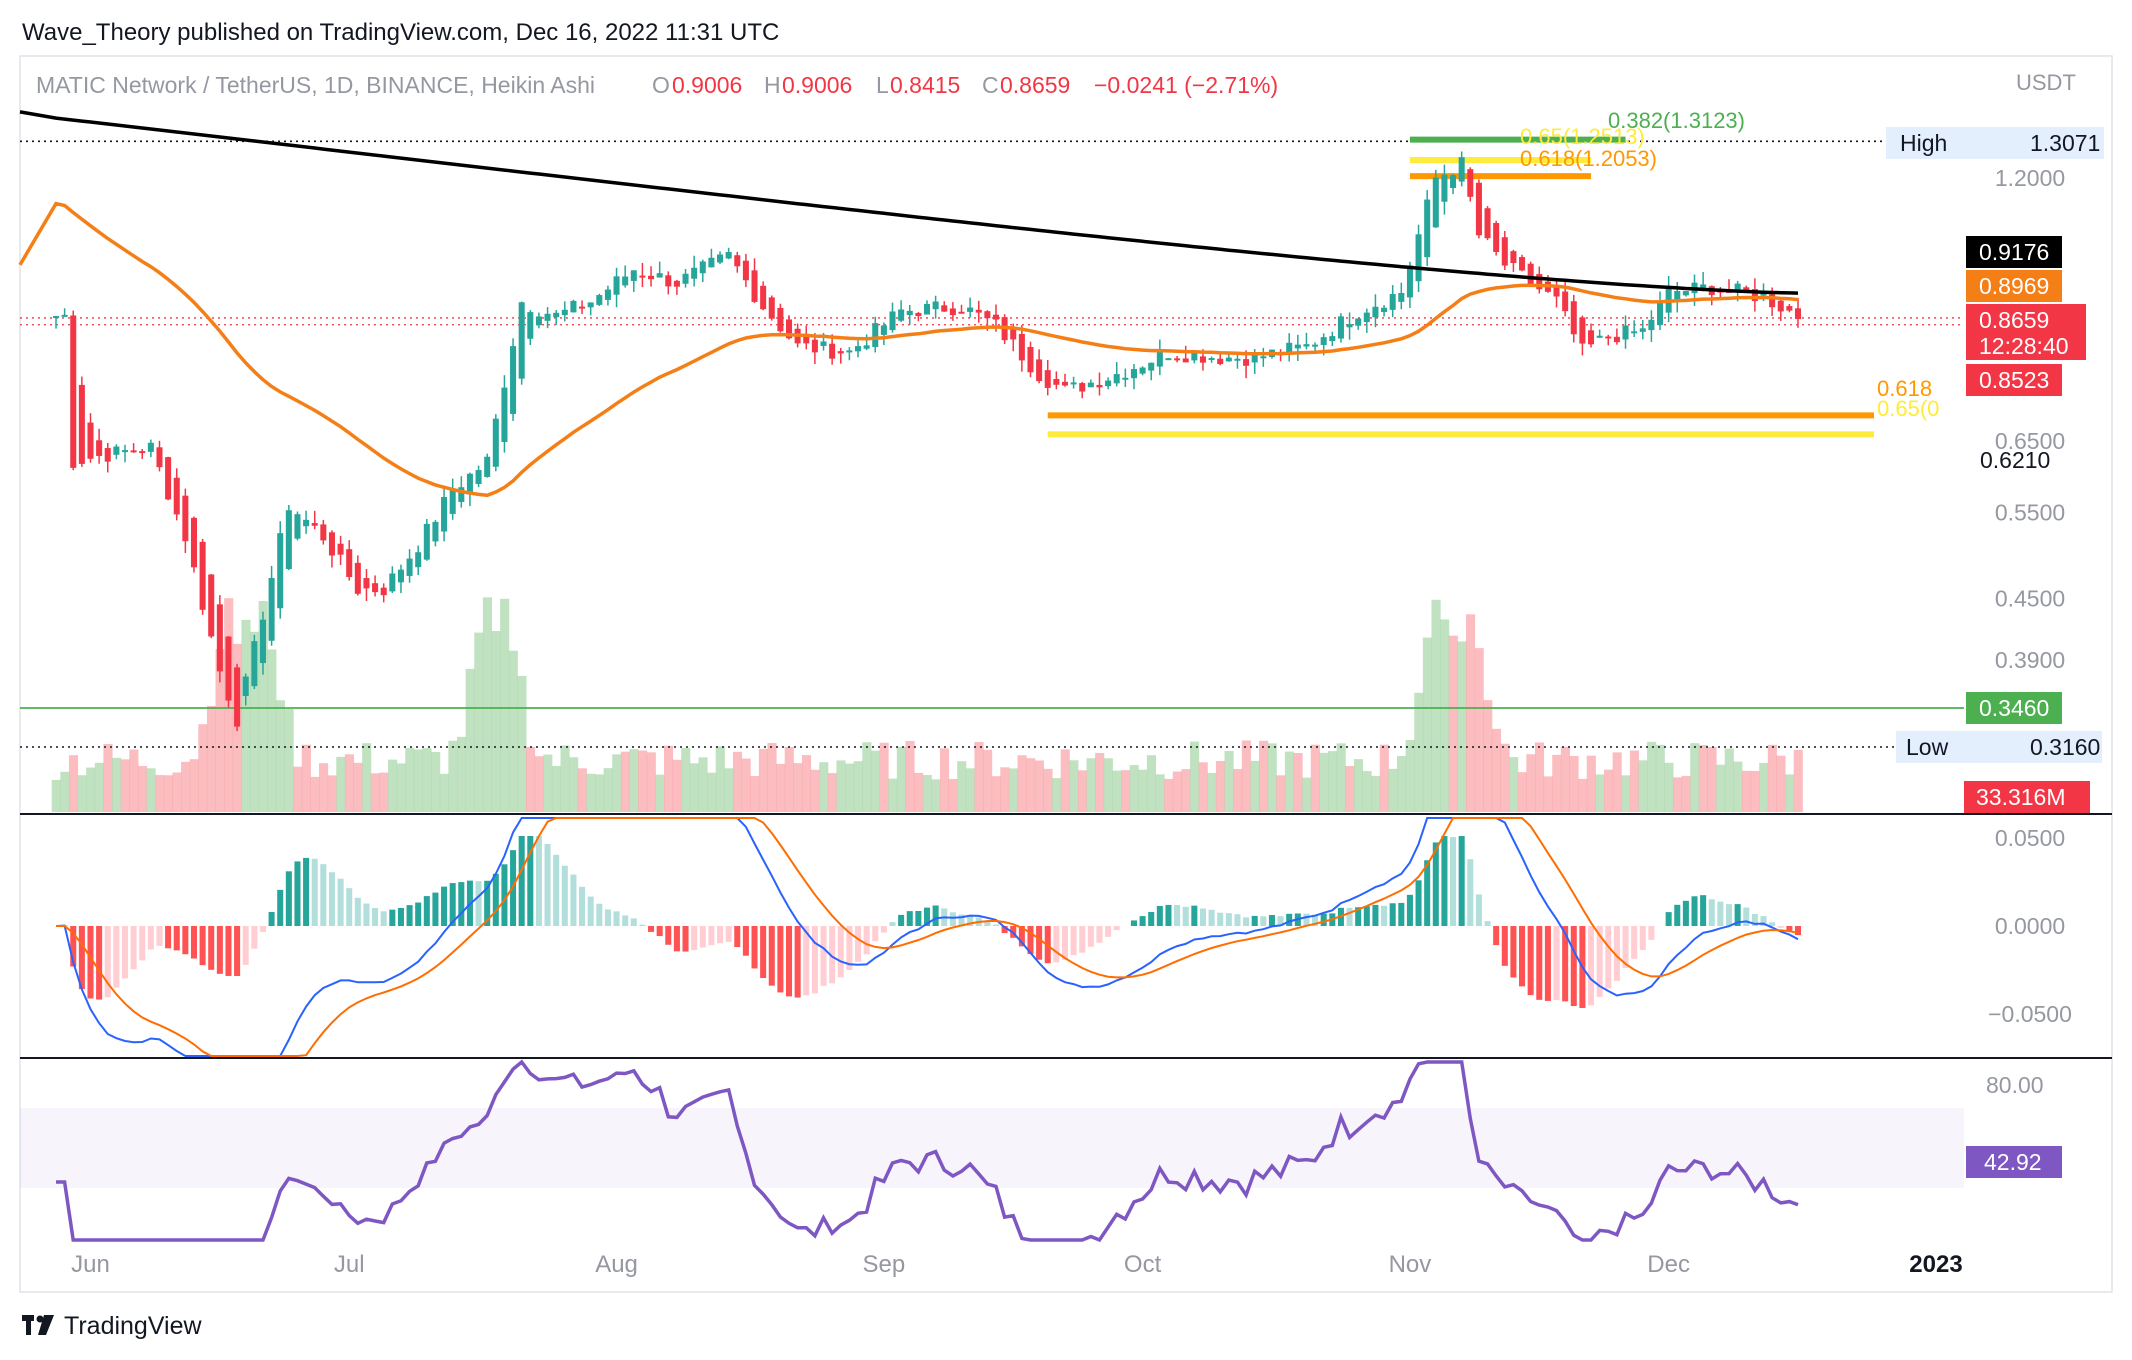  I want to click on support-badge: 0.8523, so click(2014, 380).